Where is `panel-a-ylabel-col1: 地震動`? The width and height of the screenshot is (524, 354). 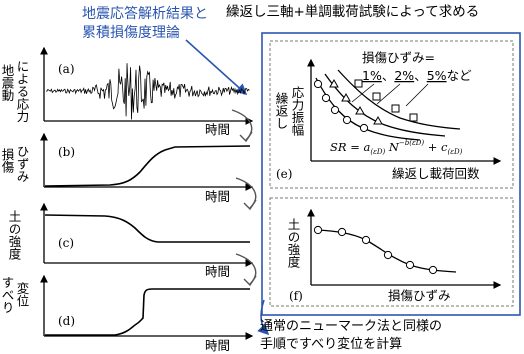
panel-a-ylabel-col1: 地震動 is located at coordinates (7, 83).